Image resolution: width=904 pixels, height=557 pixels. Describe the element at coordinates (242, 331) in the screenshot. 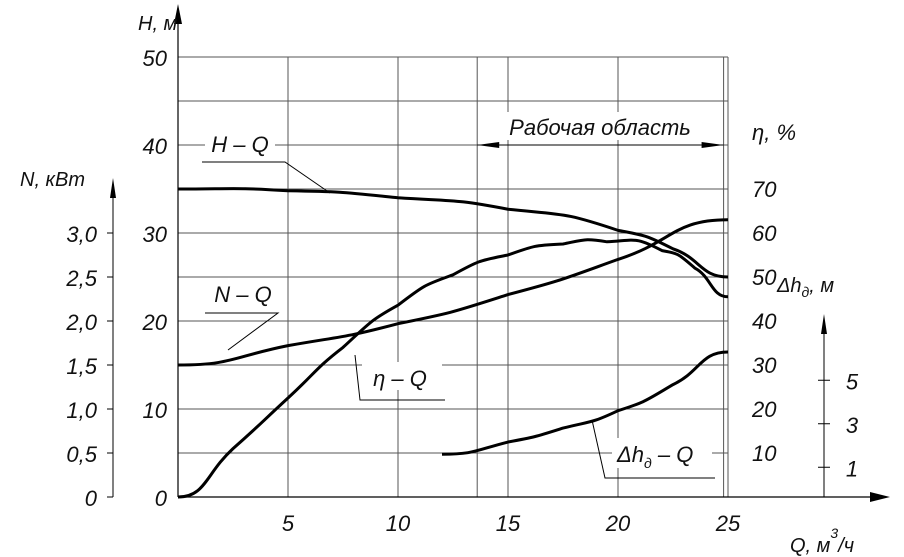

I see `nq-leader` at that location.